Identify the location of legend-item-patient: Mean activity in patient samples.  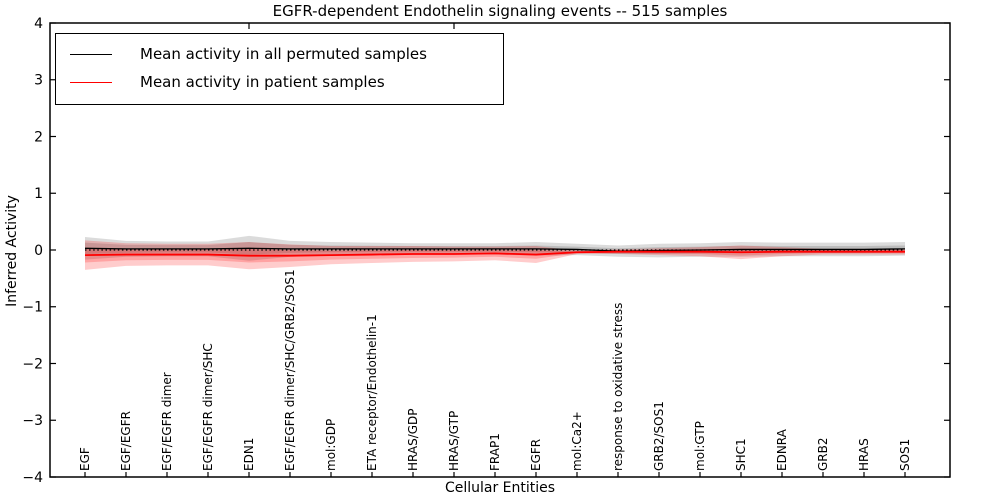
(279, 82).